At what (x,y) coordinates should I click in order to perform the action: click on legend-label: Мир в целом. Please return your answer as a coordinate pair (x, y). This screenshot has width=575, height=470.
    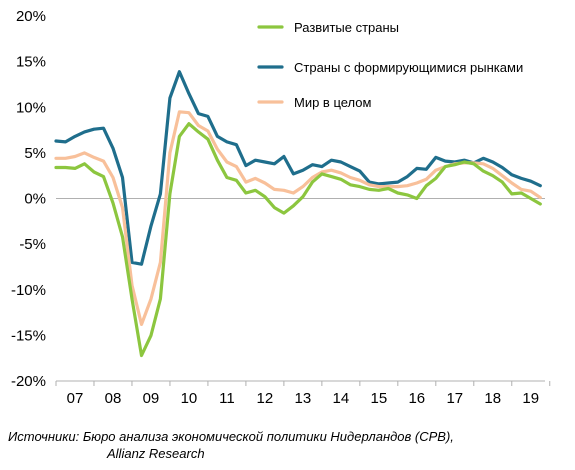
    Looking at the image, I should click on (333, 102).